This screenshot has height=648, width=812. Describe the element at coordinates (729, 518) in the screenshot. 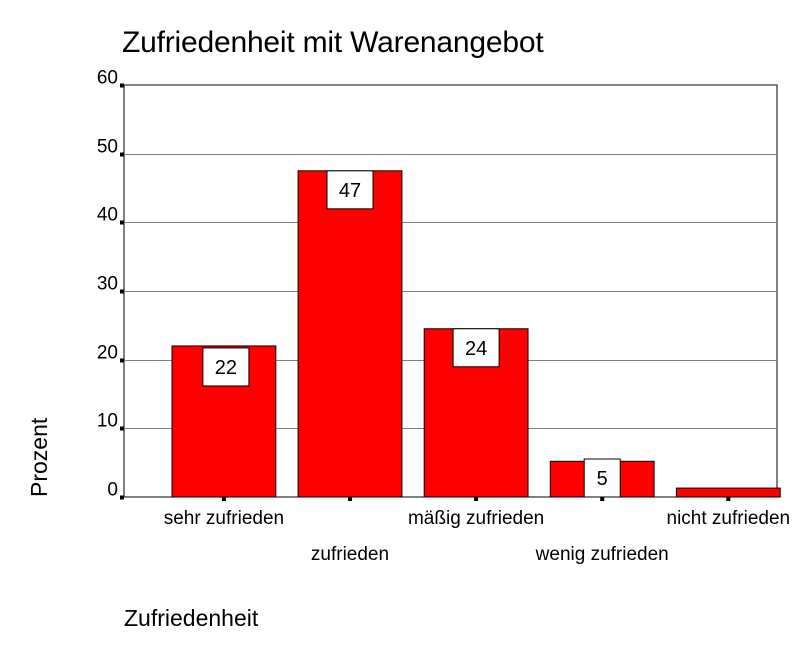

I see `x-tick-label: nicht zufrieden` at that location.